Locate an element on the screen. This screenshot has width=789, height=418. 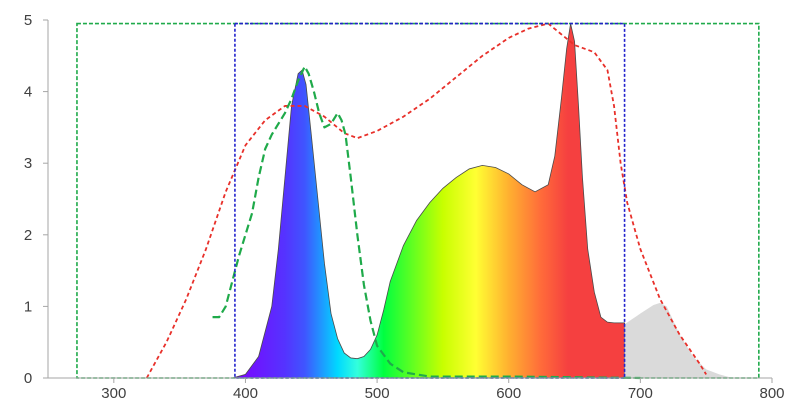
y-tick-label: 3 is located at coordinates (28, 163).